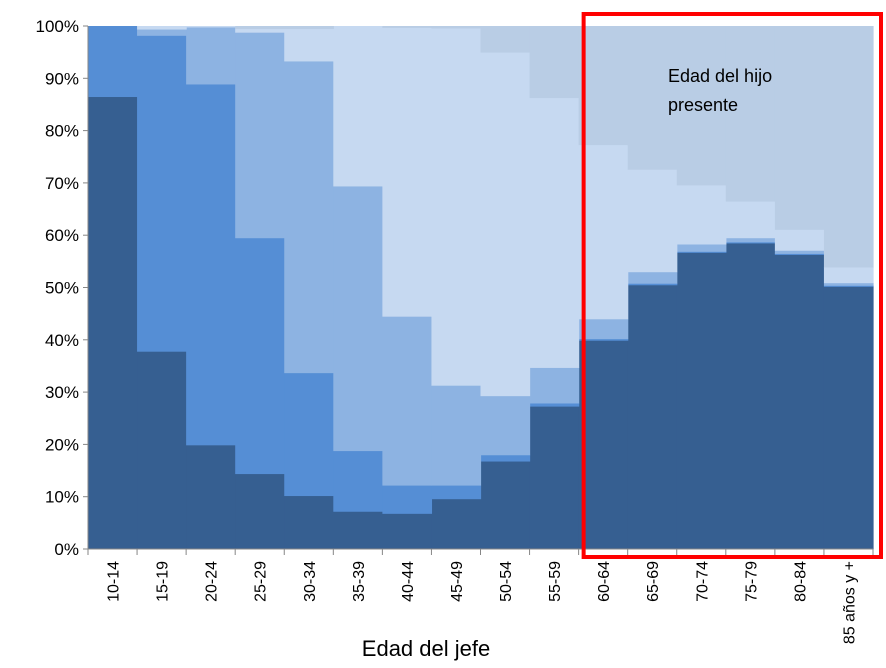  I want to click on y-tick-label: 70%, so click(62, 183).